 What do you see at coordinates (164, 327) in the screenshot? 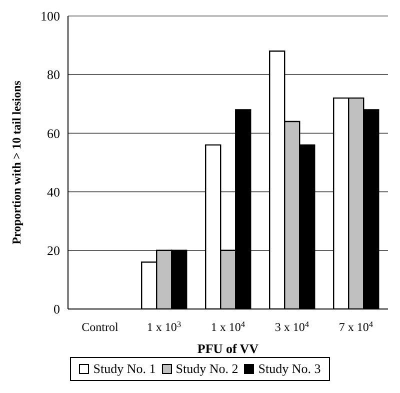
I see `x-tick-label: 1 x 10$^{3}$` at bounding box center [164, 327].